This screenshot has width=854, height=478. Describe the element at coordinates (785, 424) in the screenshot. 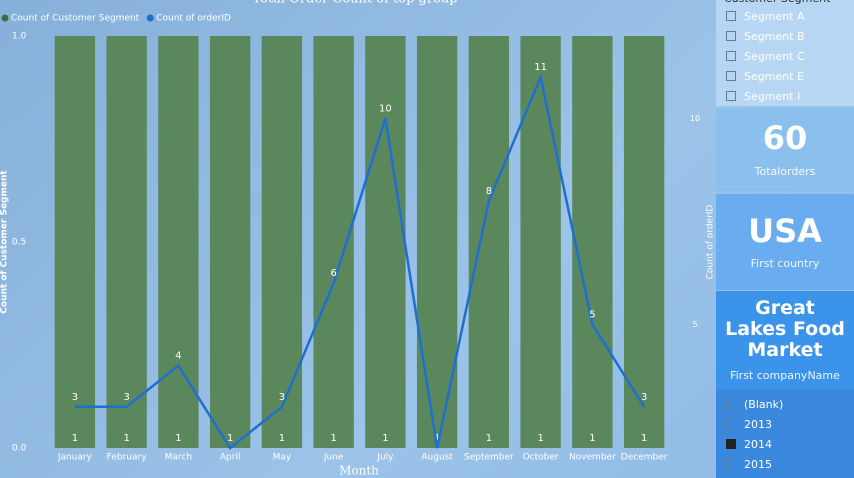

I see `slicer-item: 2013` at that location.